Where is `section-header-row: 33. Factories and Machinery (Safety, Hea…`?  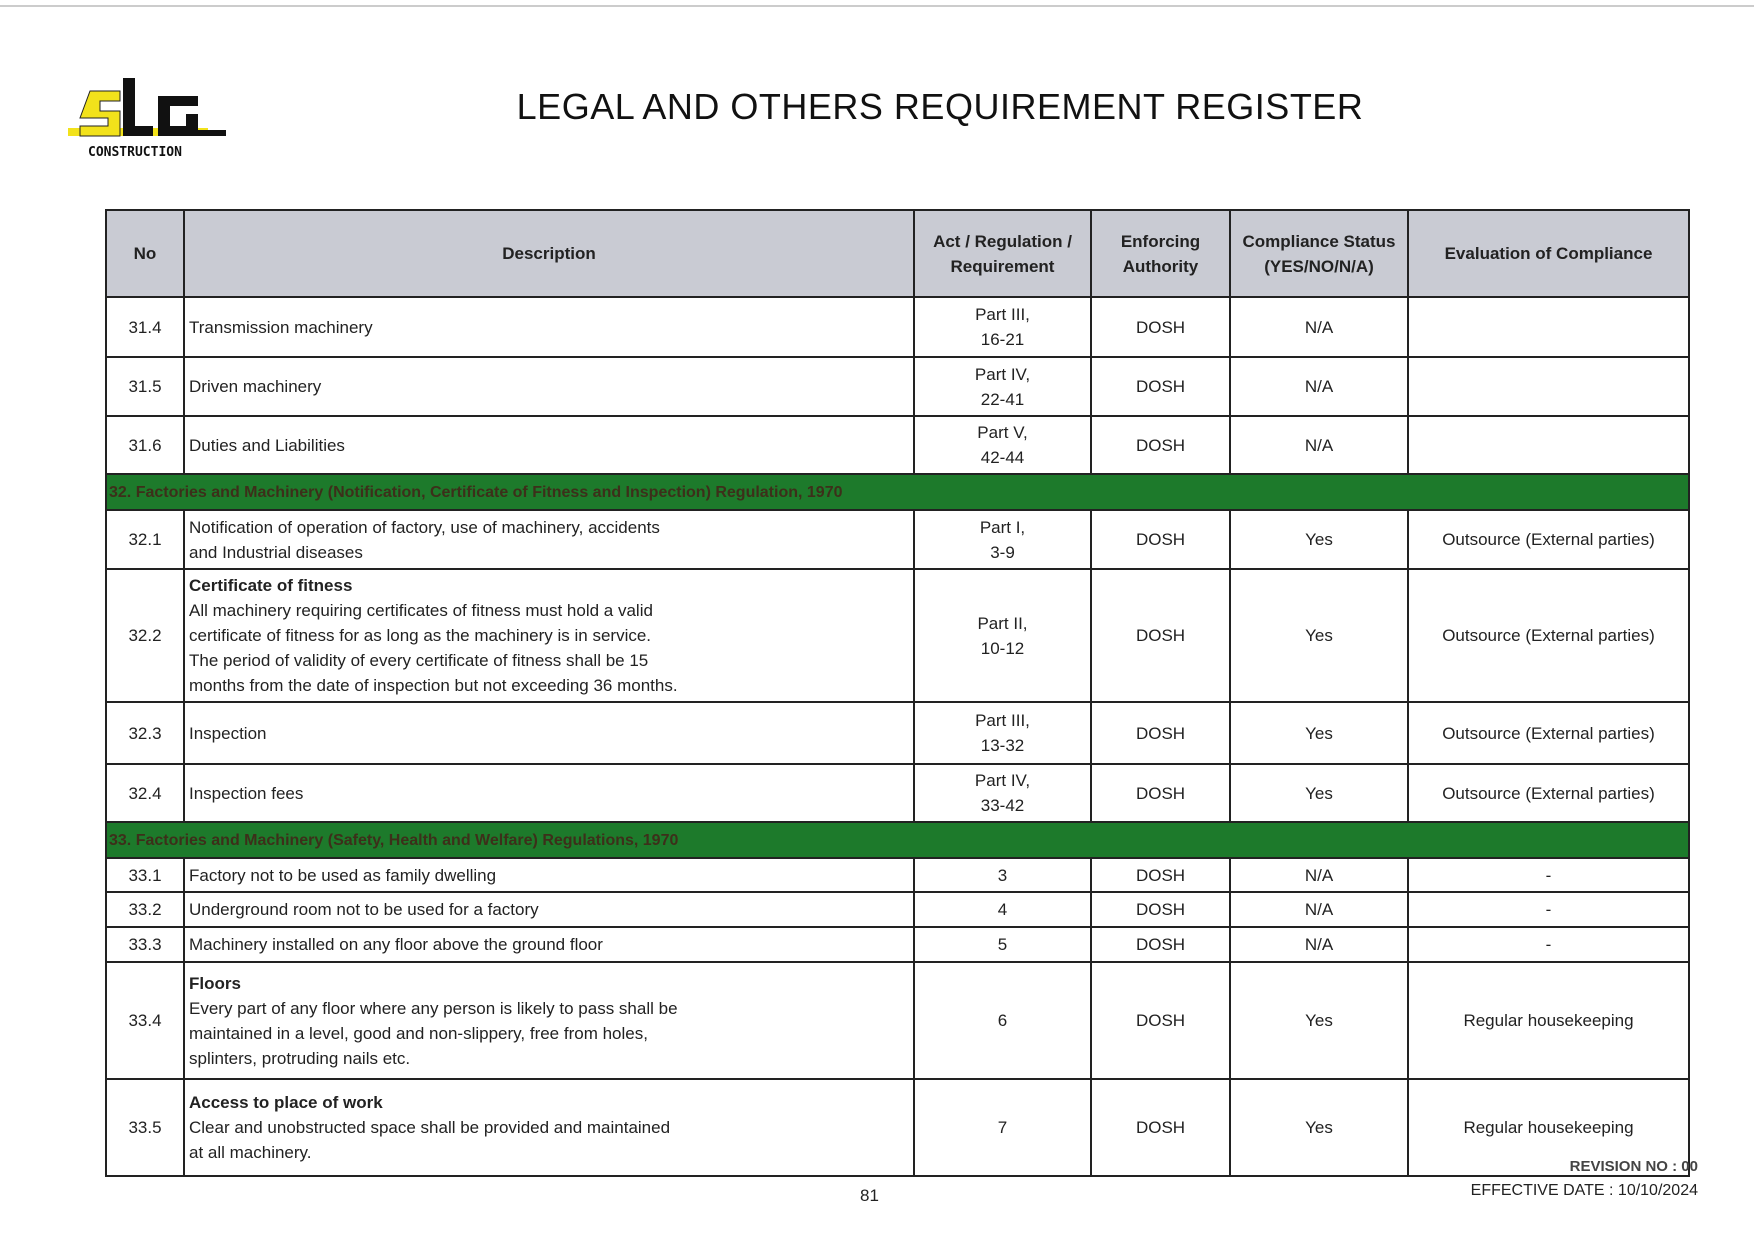
section-header-row: 33. Factories and Machinery (Safety, Hea… is located at coordinates (897, 840).